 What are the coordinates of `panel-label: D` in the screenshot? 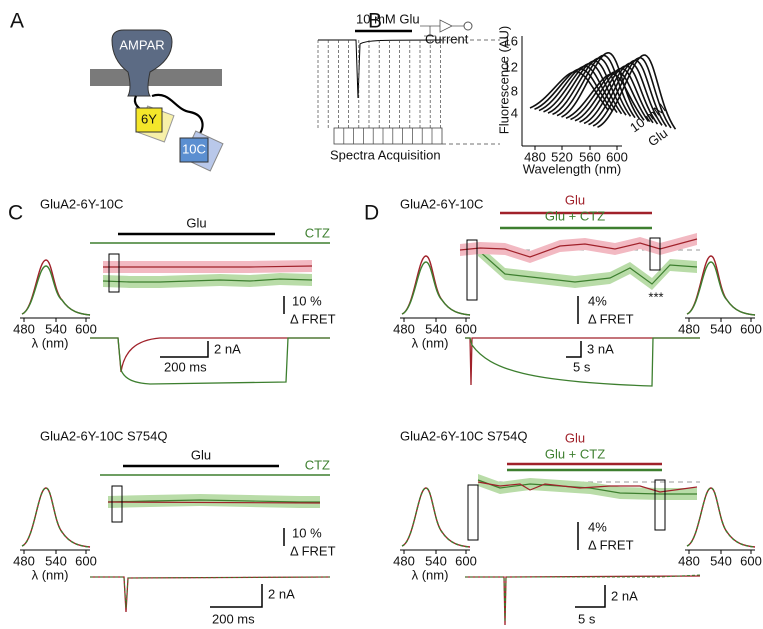 It's located at (371, 213).